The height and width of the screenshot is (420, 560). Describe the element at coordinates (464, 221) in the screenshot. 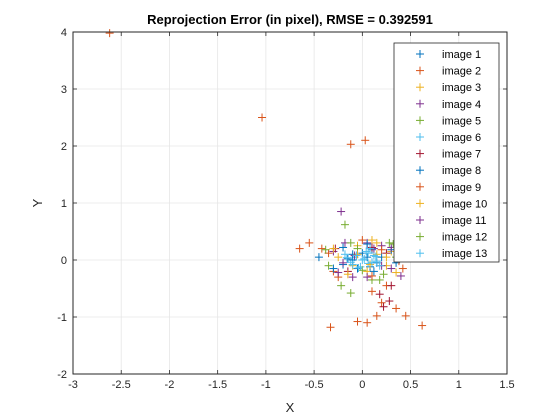

I see `legend-label: image 11` at that location.